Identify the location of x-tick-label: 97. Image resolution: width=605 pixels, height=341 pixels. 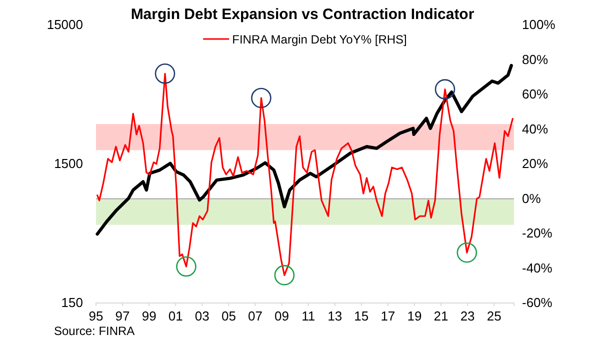
(122, 316).